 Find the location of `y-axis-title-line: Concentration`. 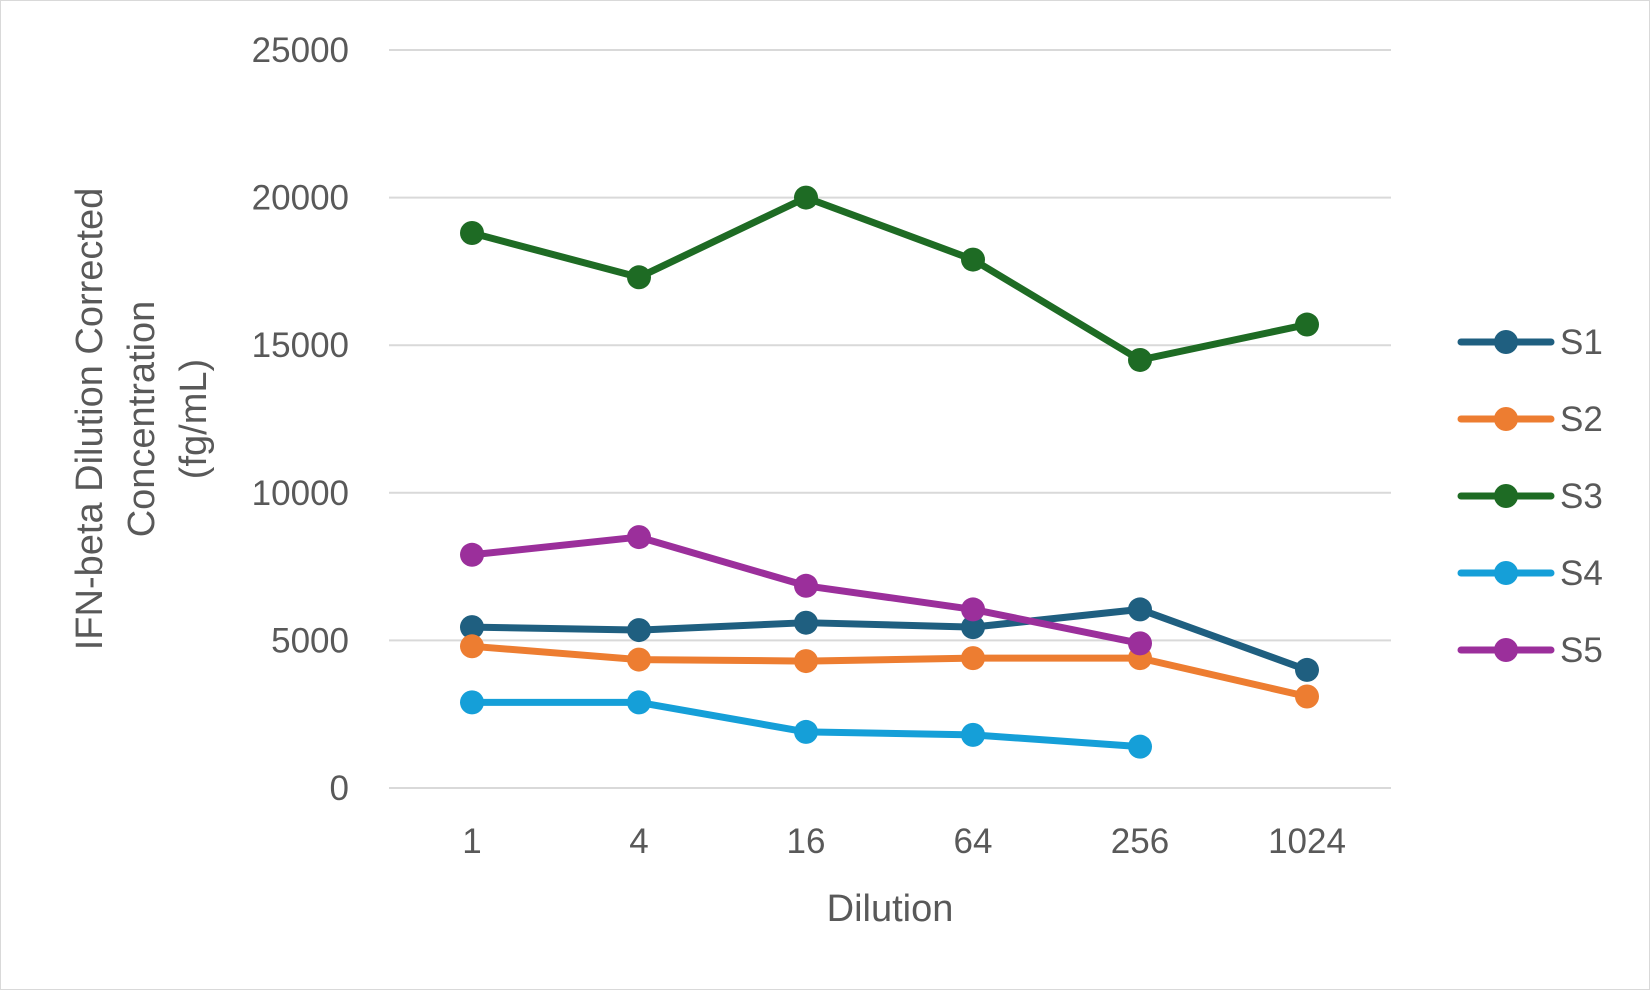

y-axis-title-line: Concentration is located at coordinates (142, 419).